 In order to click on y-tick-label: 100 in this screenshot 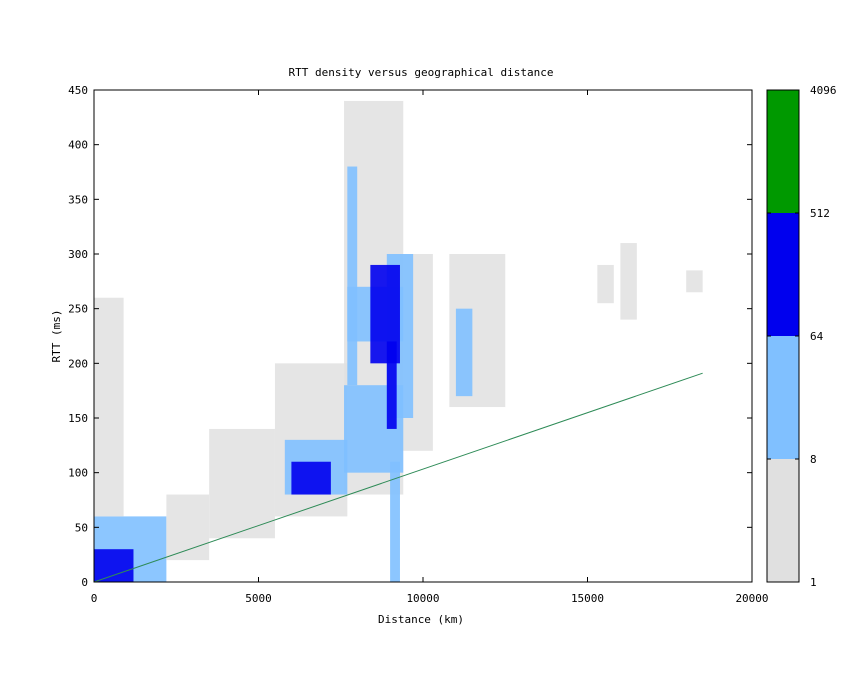, I will do `click(78, 473)`.